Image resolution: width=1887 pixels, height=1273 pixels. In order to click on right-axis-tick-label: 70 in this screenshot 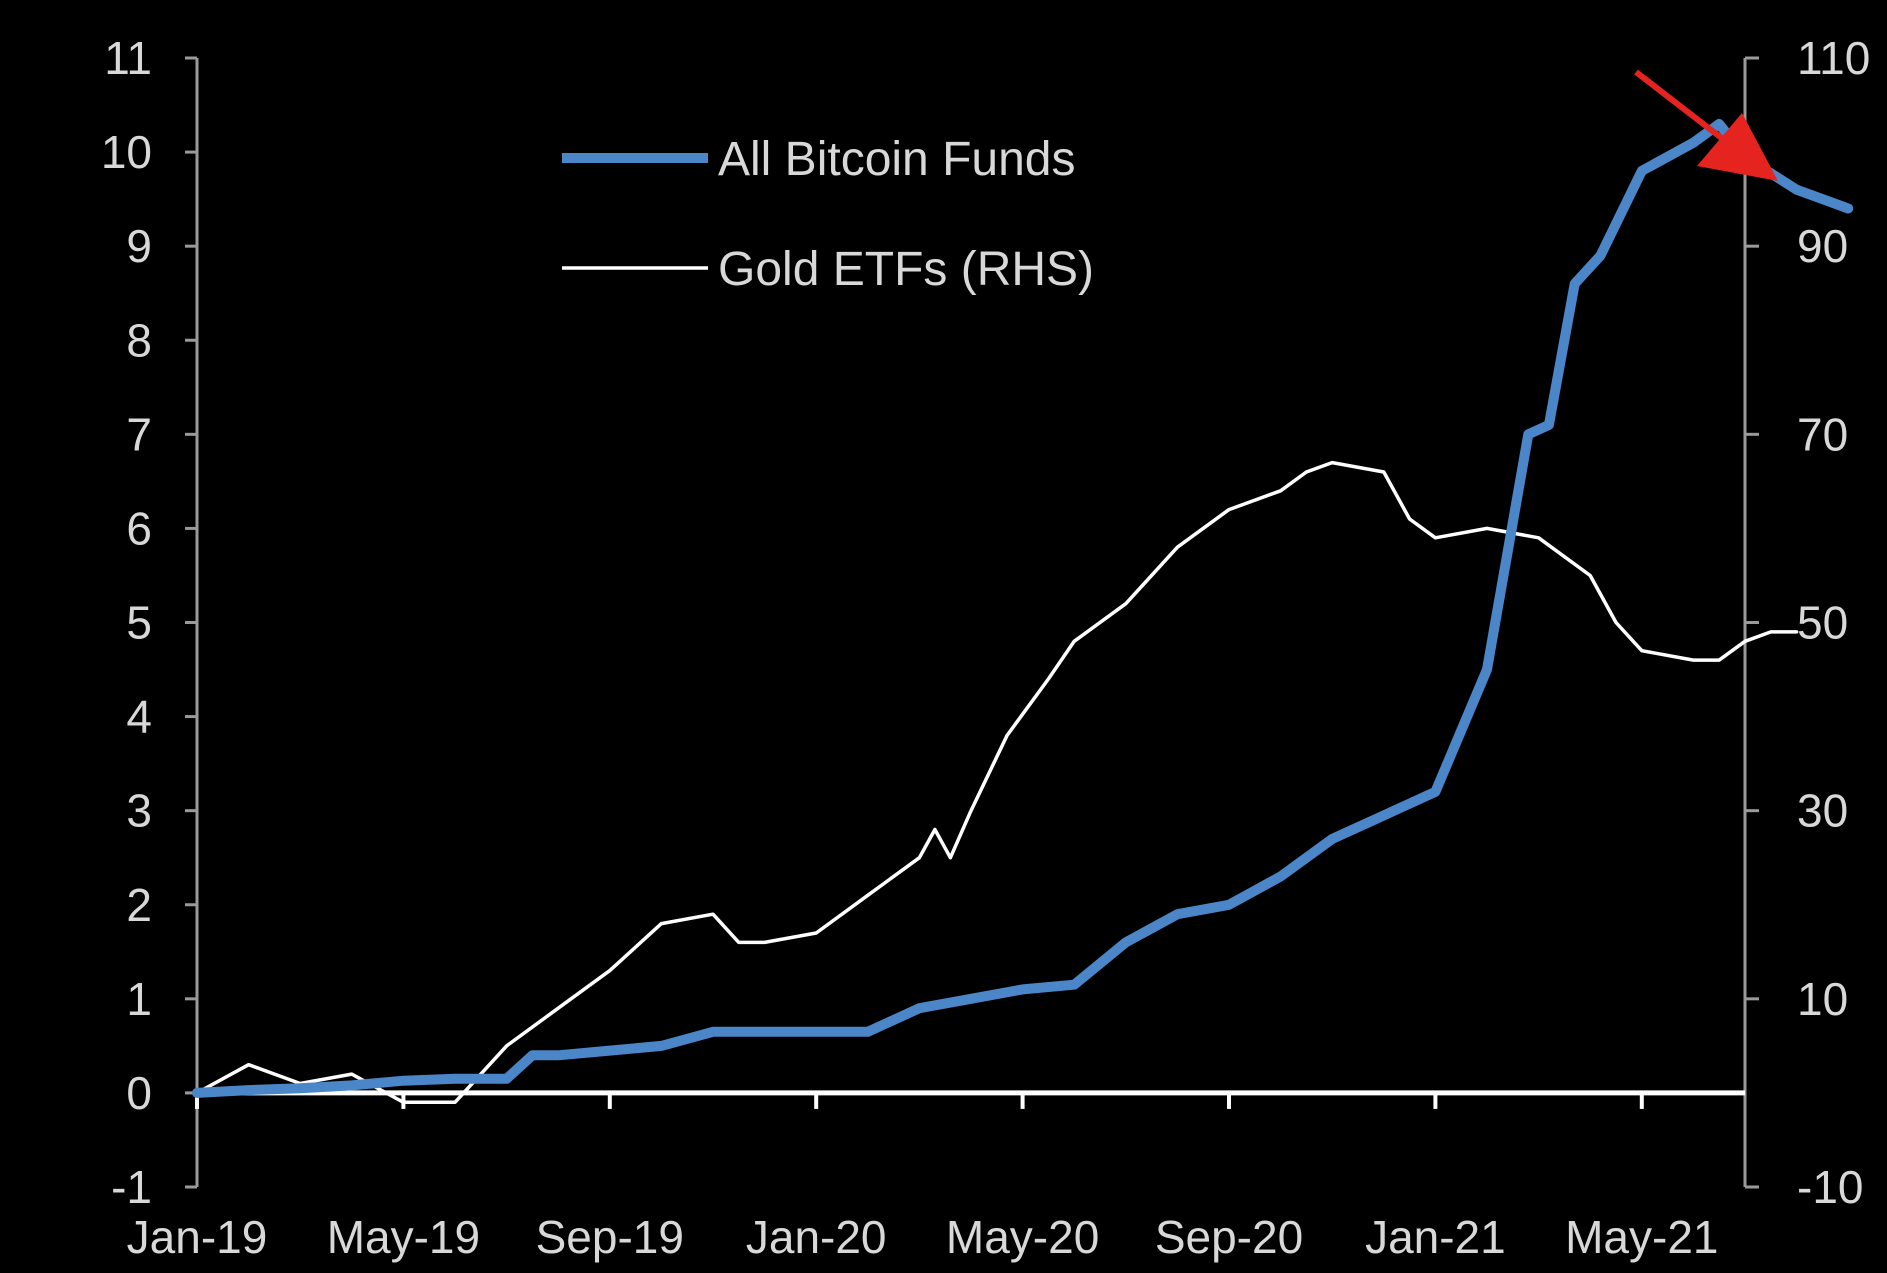, I will do `click(1822, 434)`.